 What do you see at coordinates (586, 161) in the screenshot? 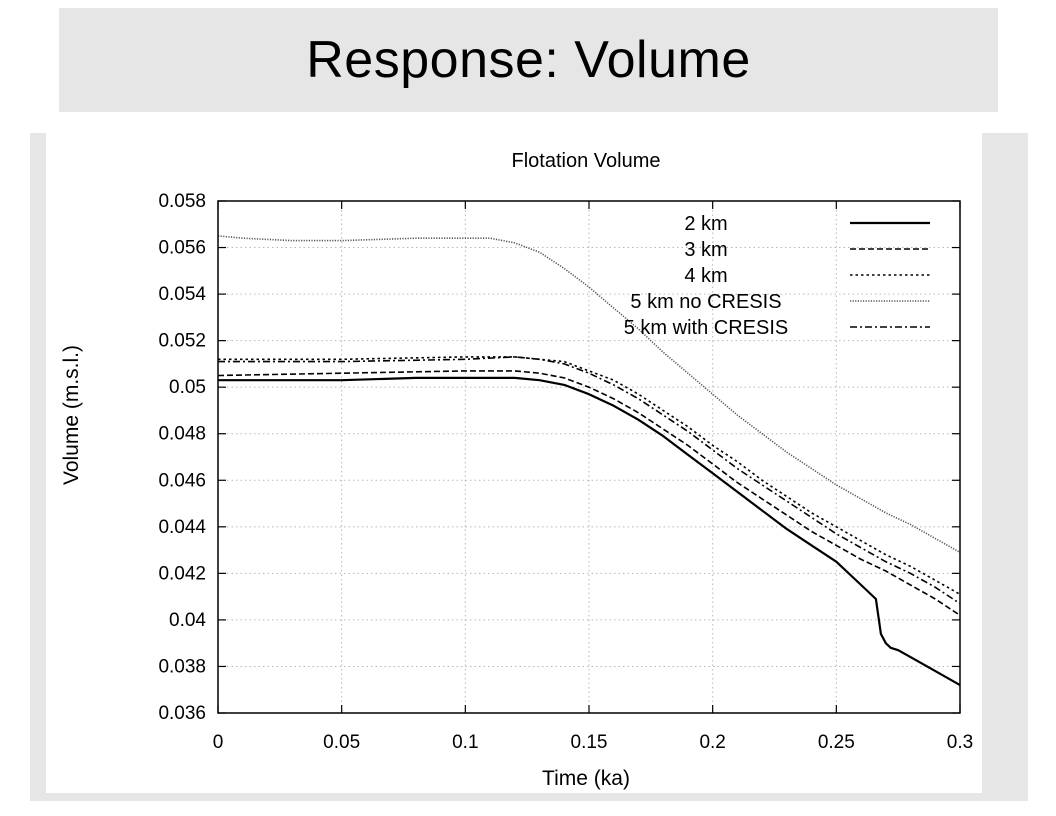
I see `chart-title: Flotation Volume` at bounding box center [586, 161].